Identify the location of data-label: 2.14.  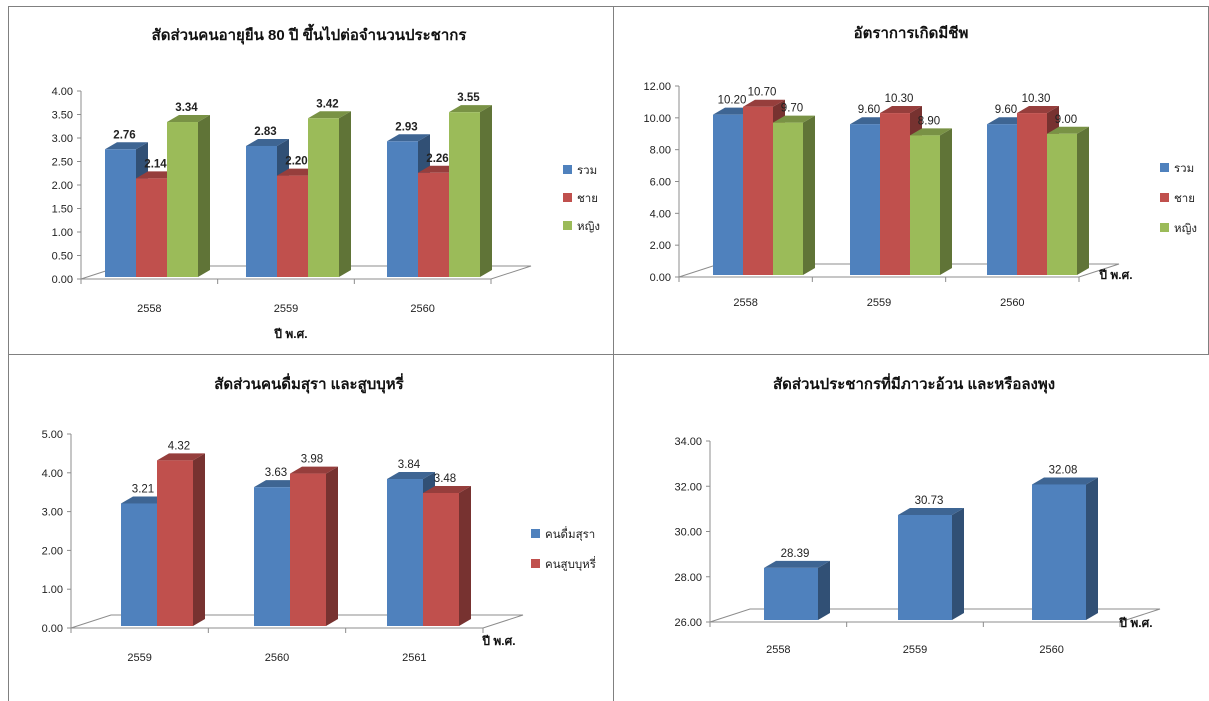
(155, 164).